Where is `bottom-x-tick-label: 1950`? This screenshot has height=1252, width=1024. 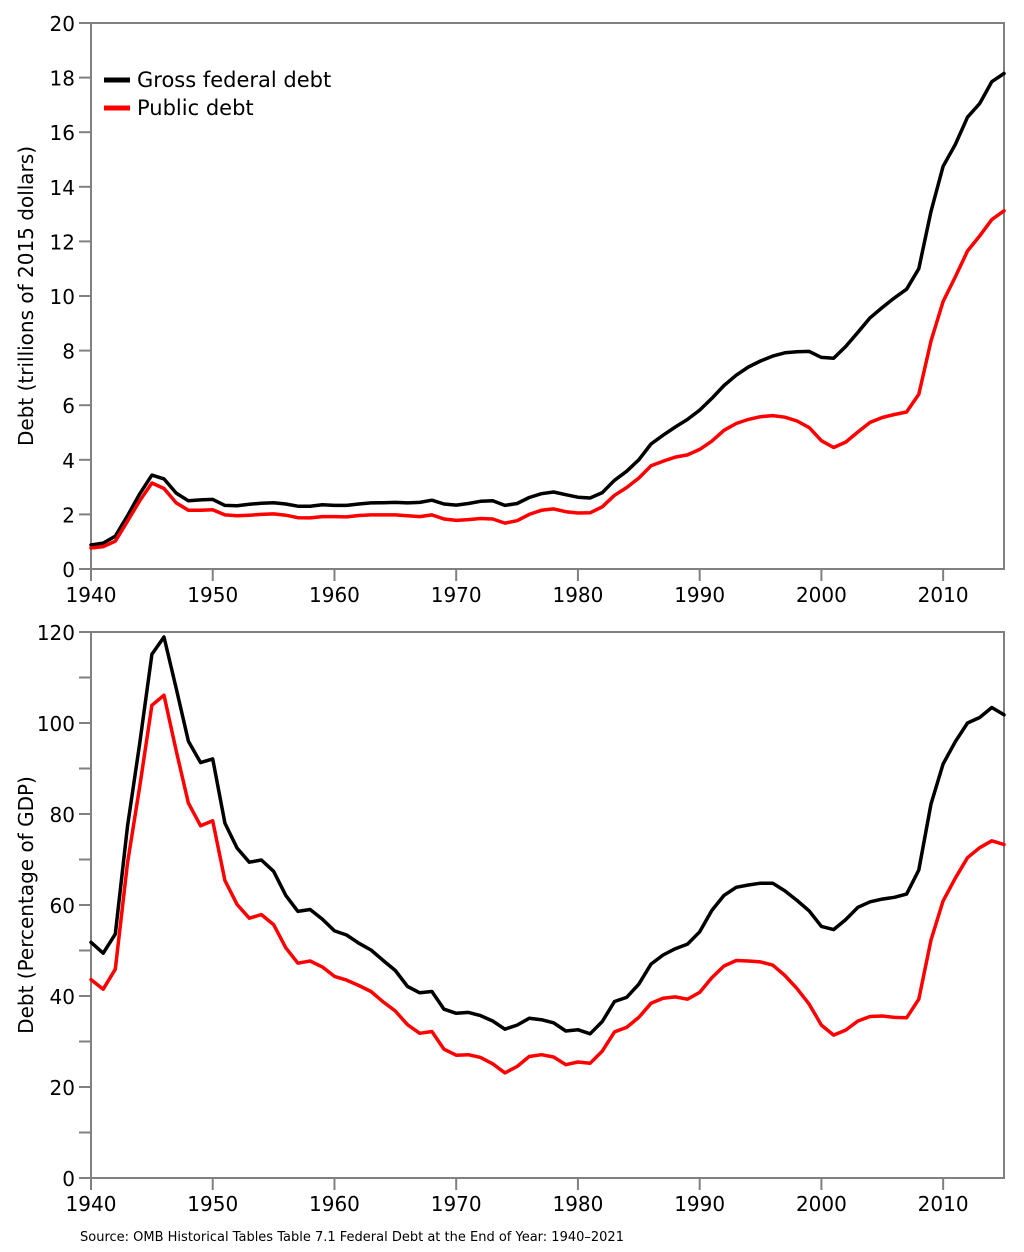 bottom-x-tick-label: 1950 is located at coordinates (212, 1204).